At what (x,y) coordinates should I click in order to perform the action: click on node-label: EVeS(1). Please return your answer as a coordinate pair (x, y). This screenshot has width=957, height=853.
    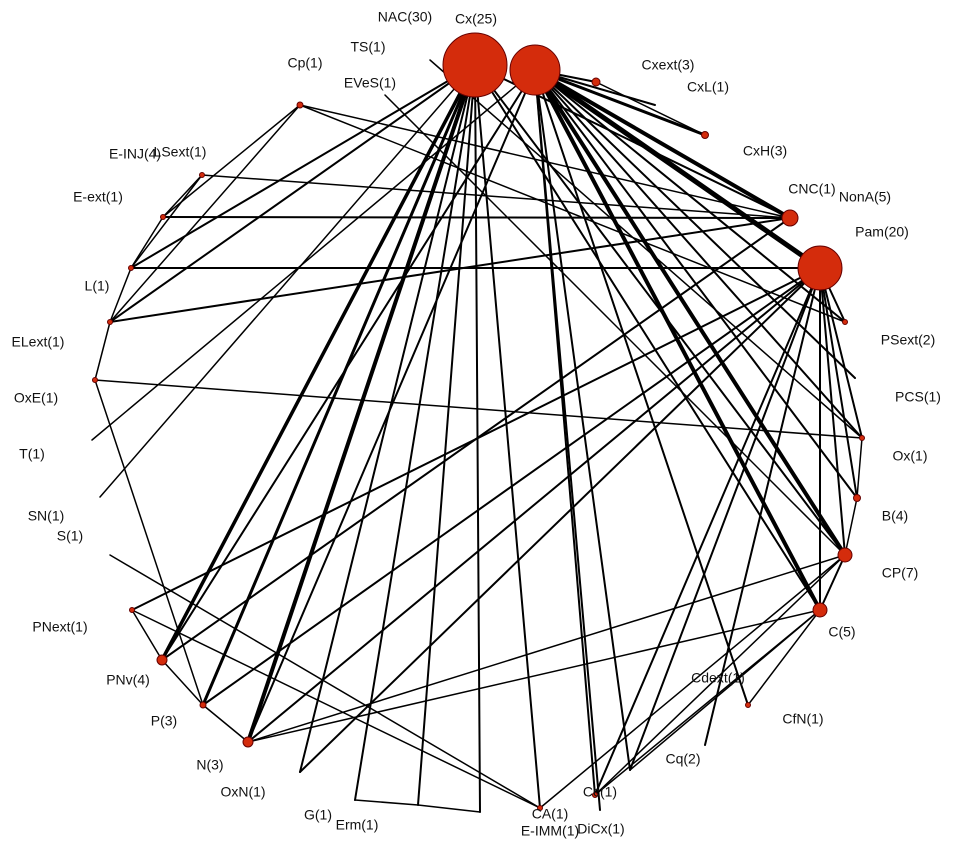
    Looking at the image, I should click on (370, 83).